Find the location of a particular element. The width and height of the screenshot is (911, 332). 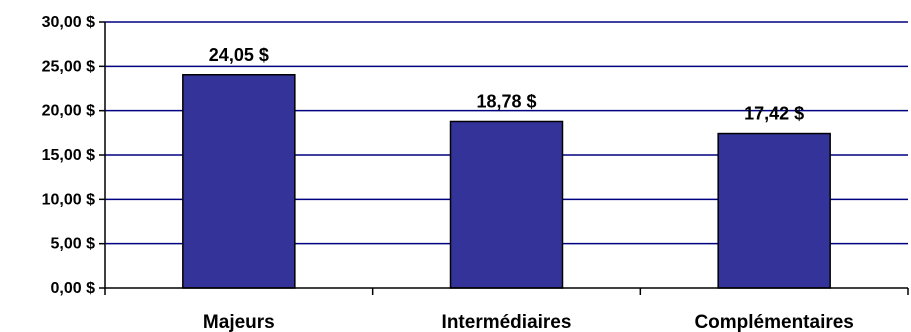

y-tick-label: 10,00 $ is located at coordinates (68, 199).